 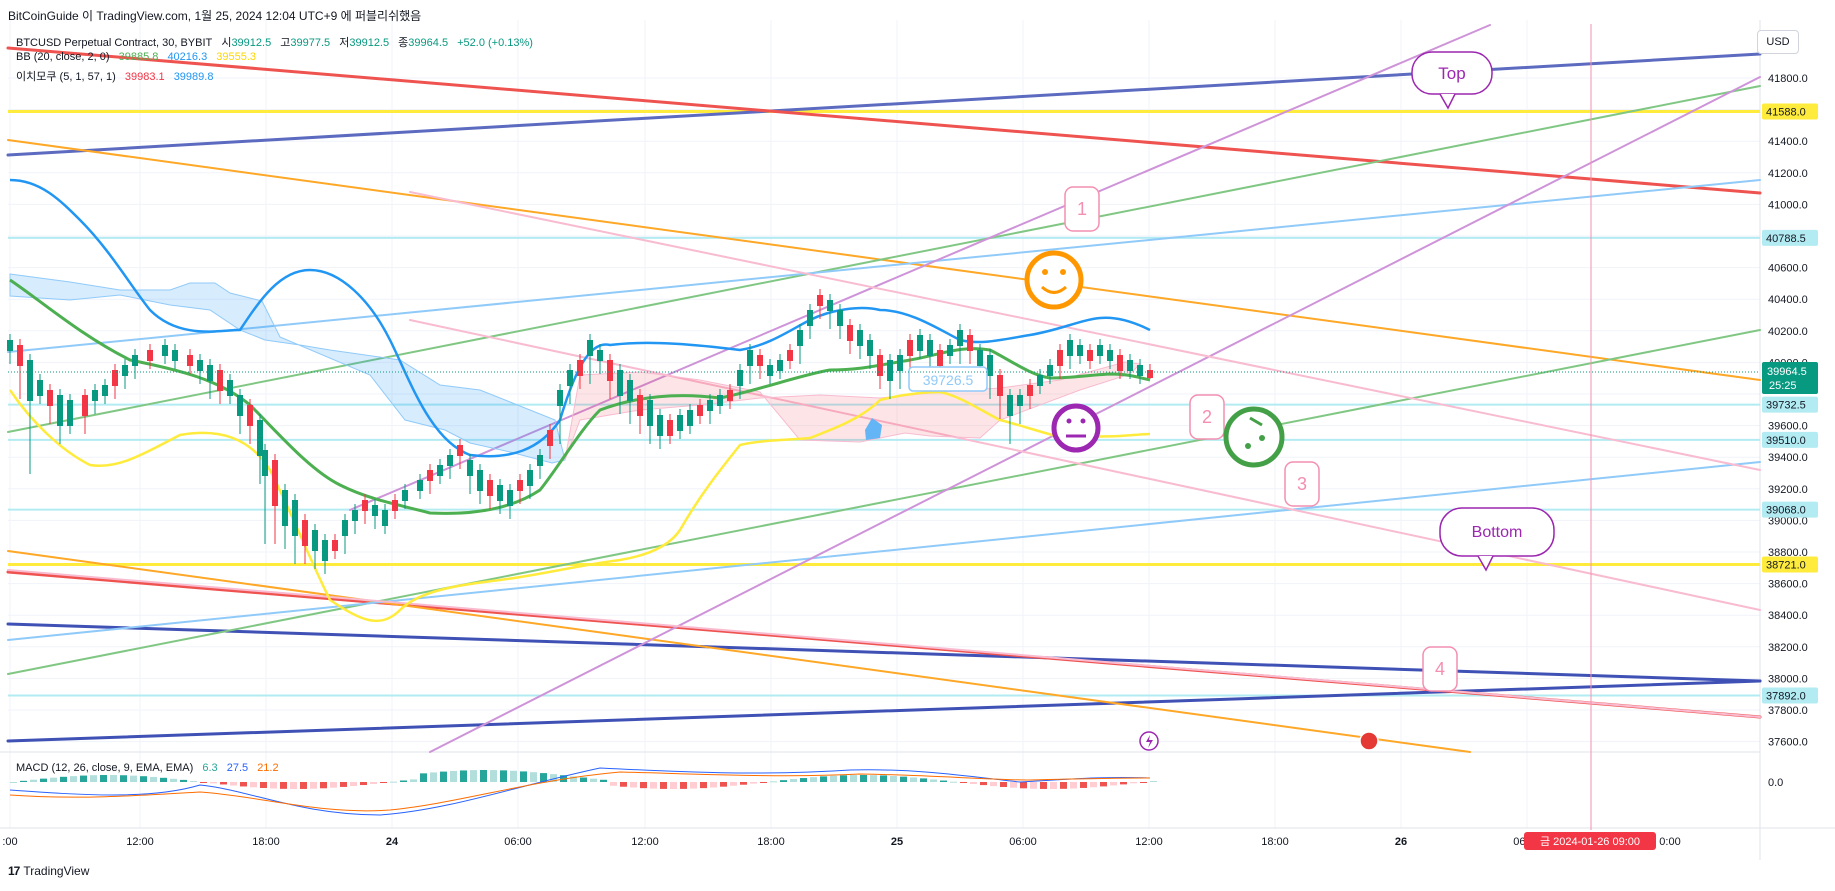 I want to click on bb-name: BB (20, close, 2, 0), so click(x=63, y=57).